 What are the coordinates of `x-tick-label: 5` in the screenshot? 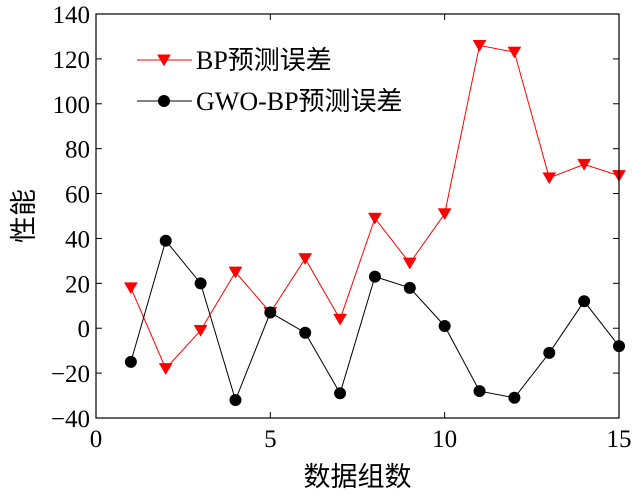 It's located at (270, 439).